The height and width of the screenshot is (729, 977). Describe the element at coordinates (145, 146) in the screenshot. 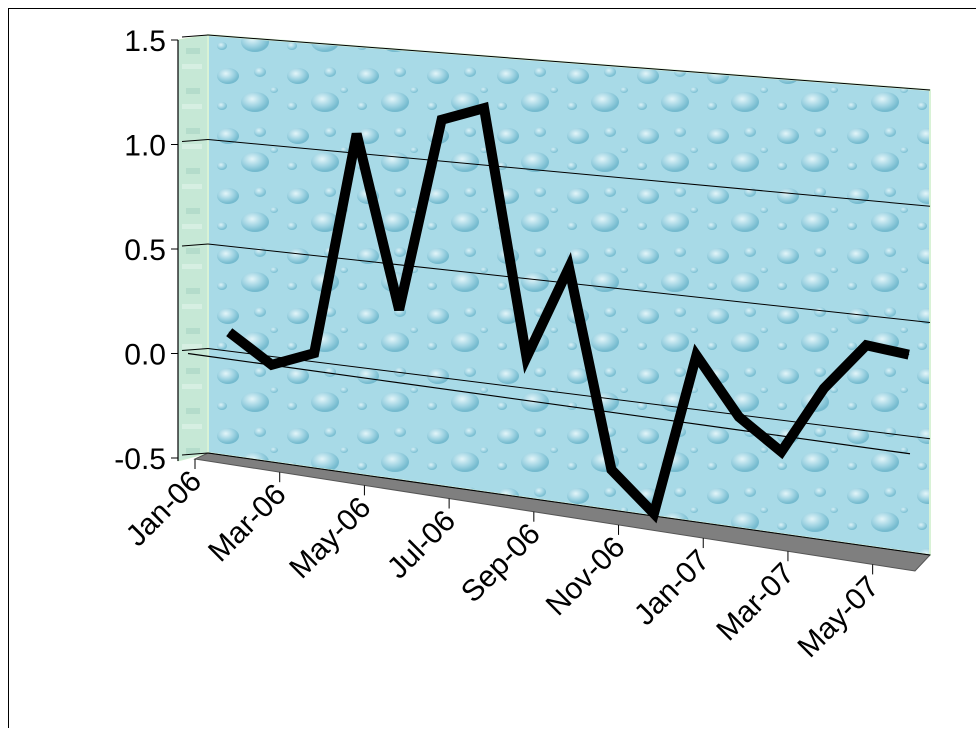

I see `y-tick-label: 1.0` at that location.